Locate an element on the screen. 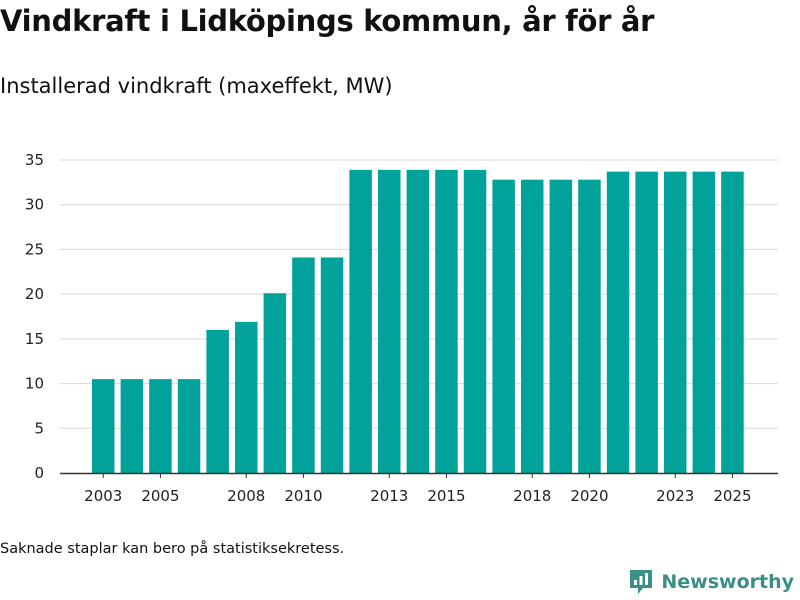 The image size is (800, 600). chart-subtitle: Installerad vindkraft (maxeffekt, MW) is located at coordinates (196, 86).